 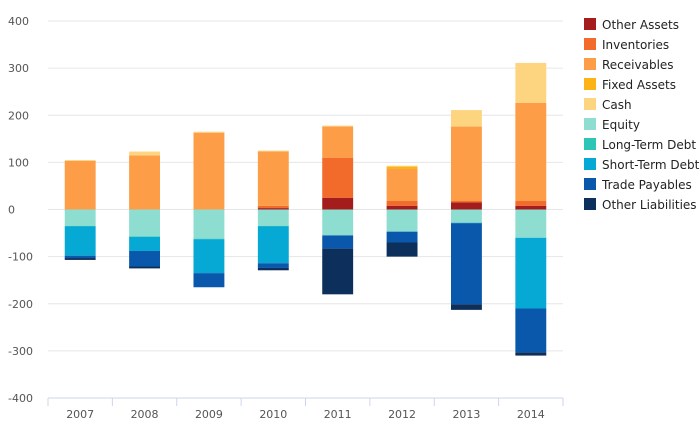 I want to click on legend-label: Receivables, so click(x=638, y=65).